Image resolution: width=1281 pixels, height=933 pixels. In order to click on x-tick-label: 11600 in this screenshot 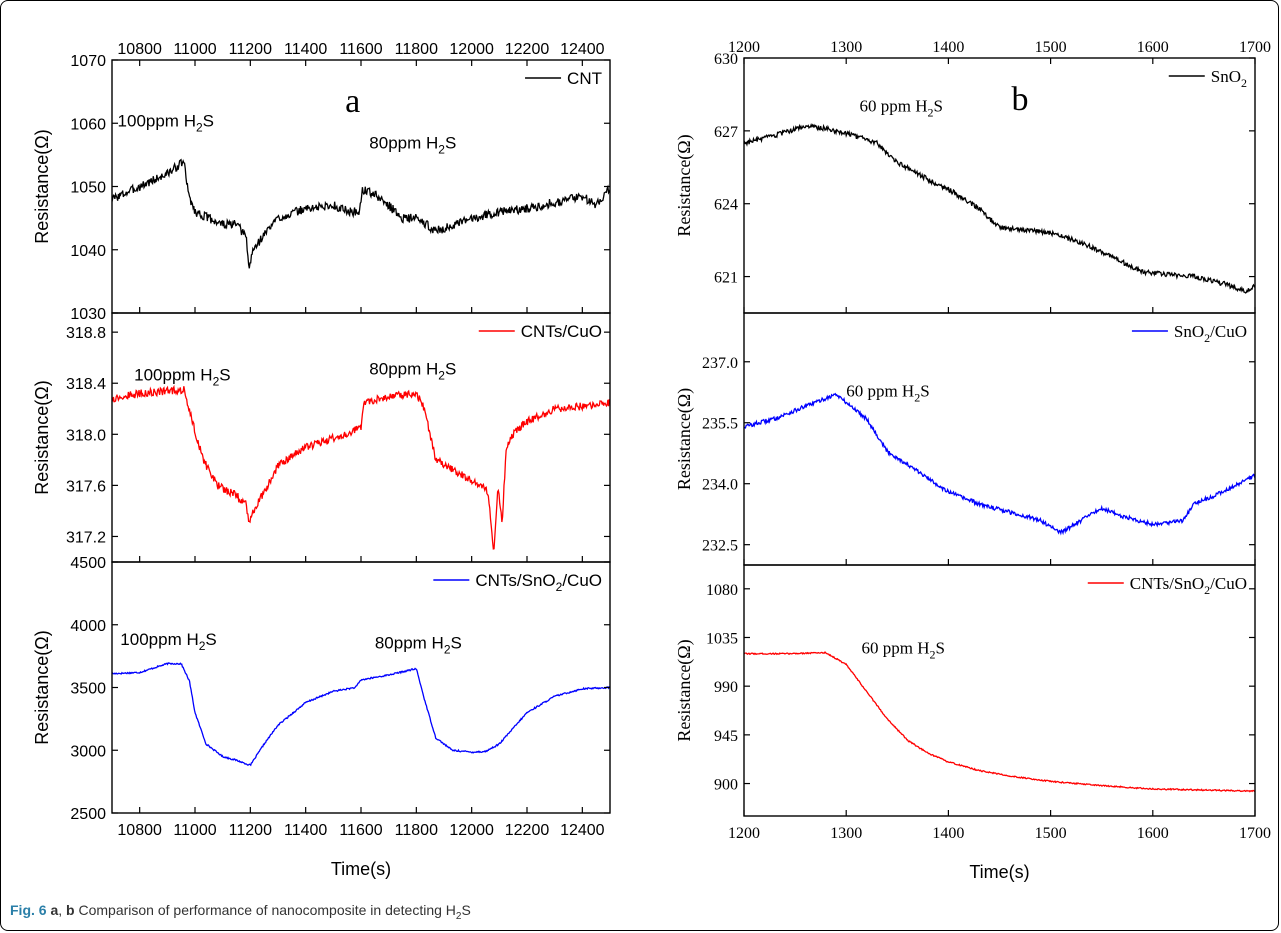, I will do `click(360, 830)`.